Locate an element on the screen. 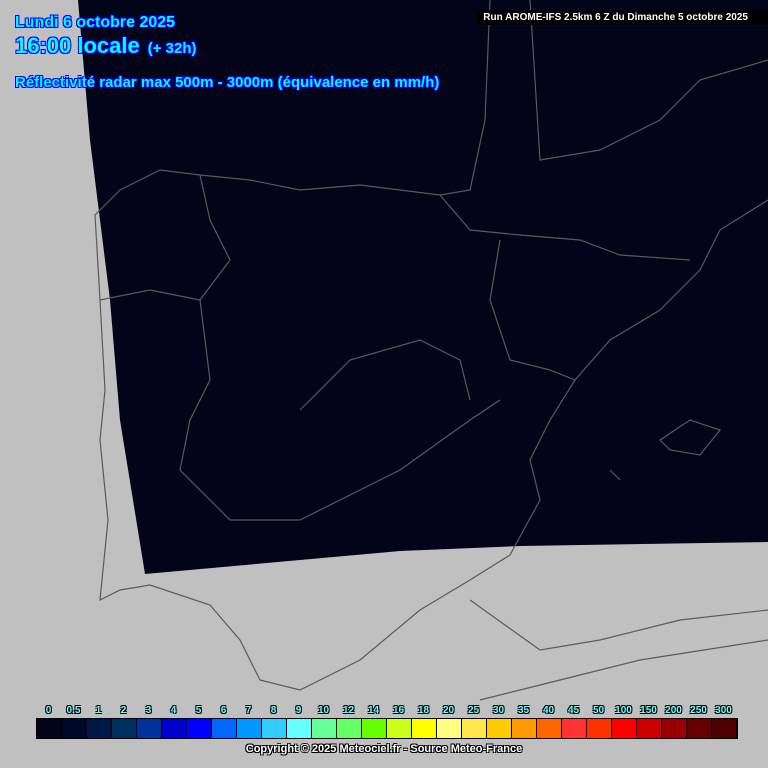 Image resolution: width=768 pixels, height=768 pixels. legend-label: 7 is located at coordinates (248, 710).